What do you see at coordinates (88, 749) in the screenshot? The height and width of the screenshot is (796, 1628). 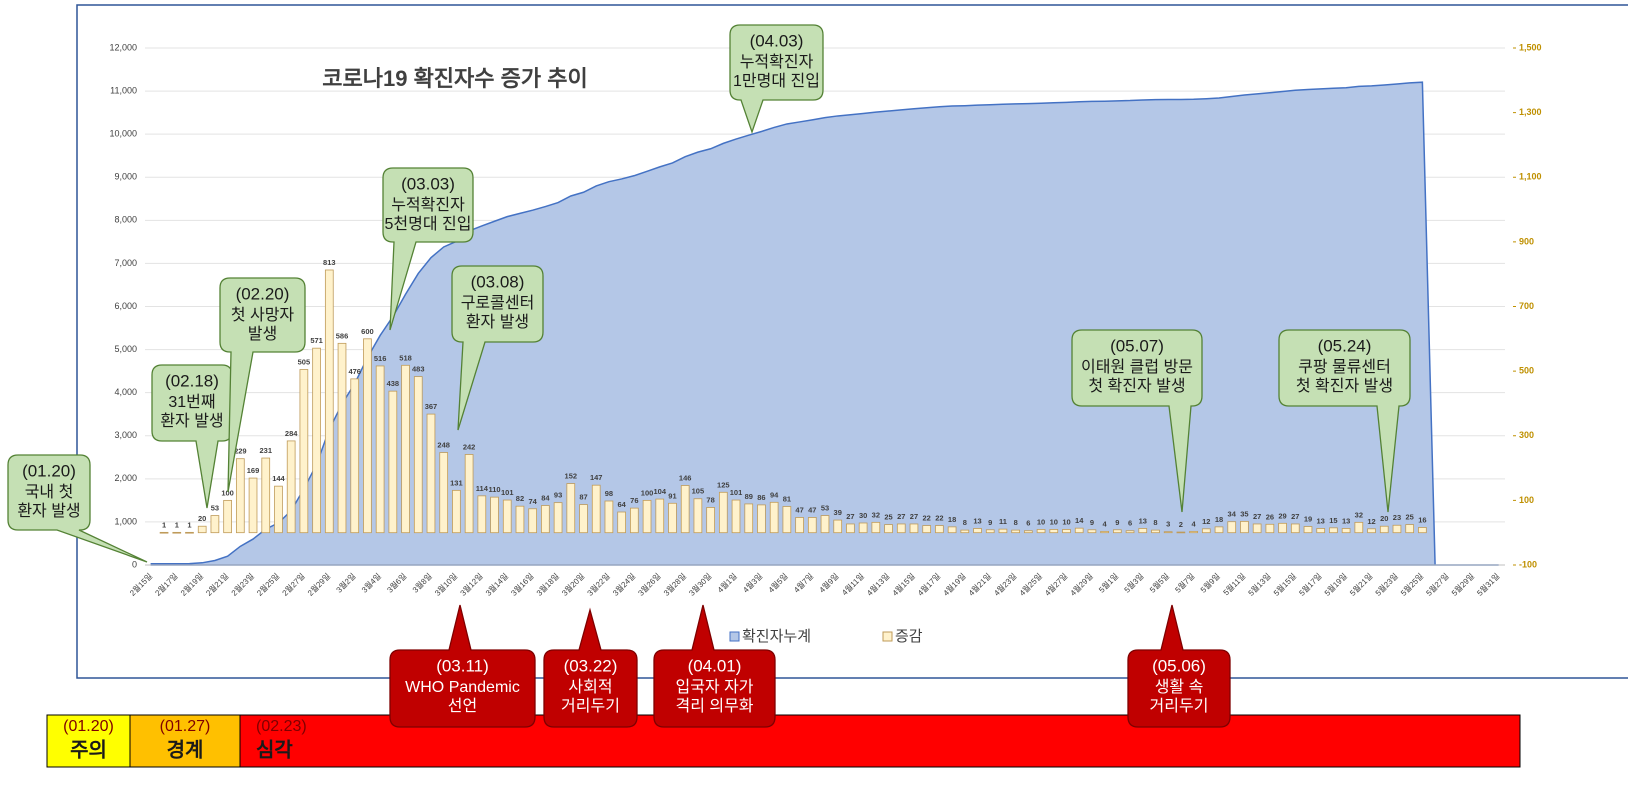 I see `alert-label: 주의` at bounding box center [88, 749].